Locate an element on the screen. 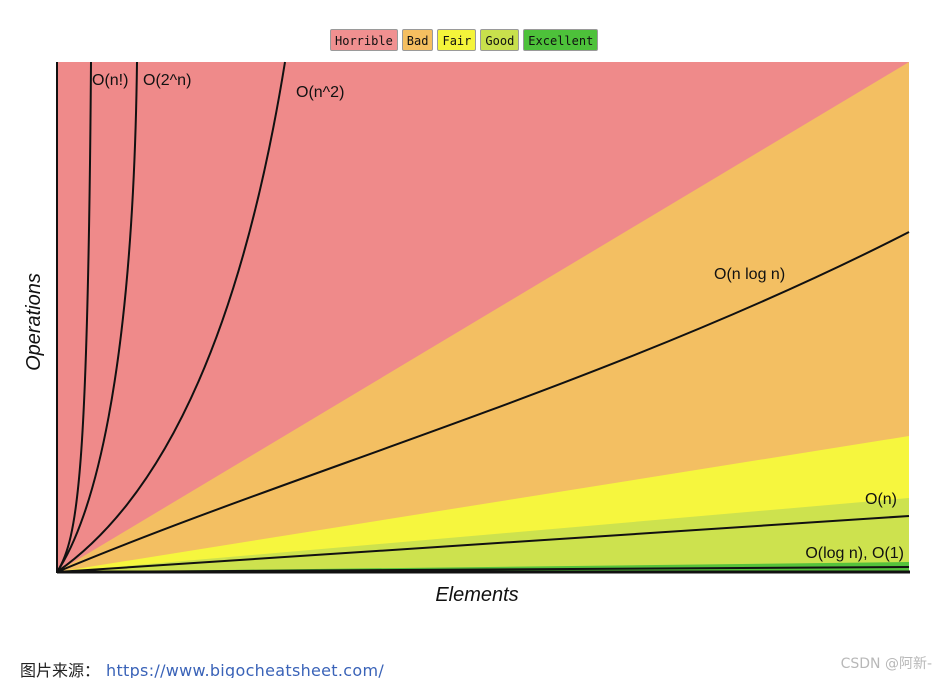 This screenshot has height=678, width=936. curve-label-o-n: O(n) is located at coordinates (881, 499).